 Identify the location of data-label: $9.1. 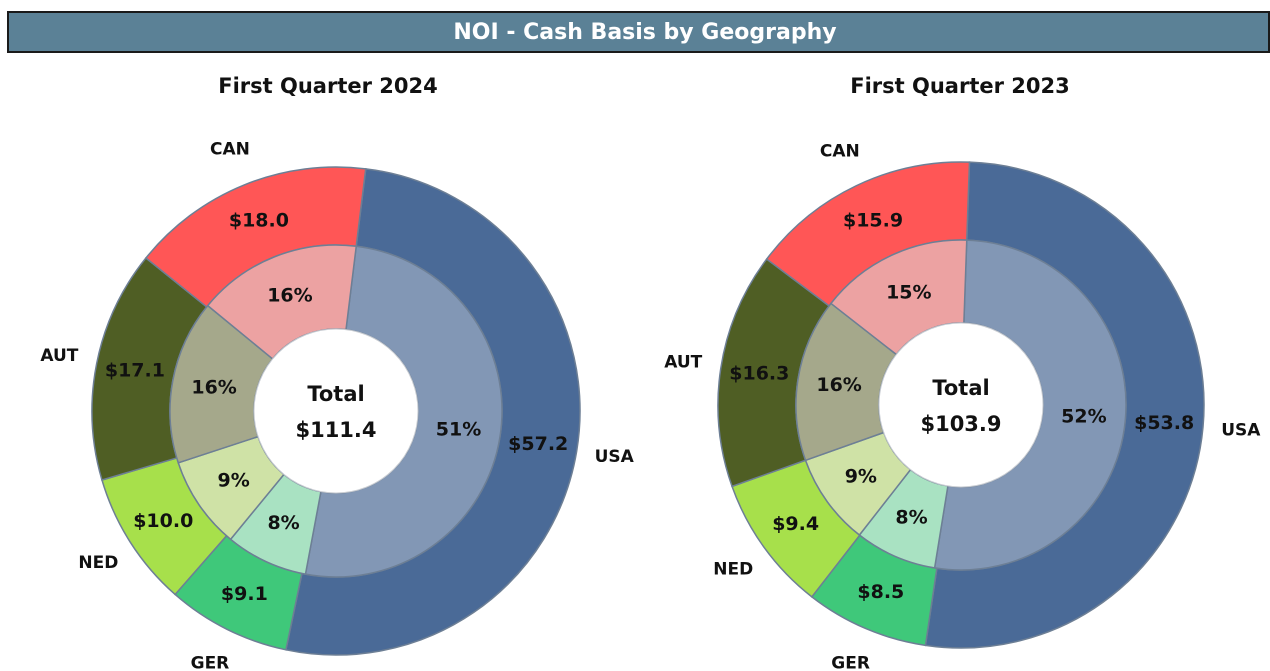
(244, 594).